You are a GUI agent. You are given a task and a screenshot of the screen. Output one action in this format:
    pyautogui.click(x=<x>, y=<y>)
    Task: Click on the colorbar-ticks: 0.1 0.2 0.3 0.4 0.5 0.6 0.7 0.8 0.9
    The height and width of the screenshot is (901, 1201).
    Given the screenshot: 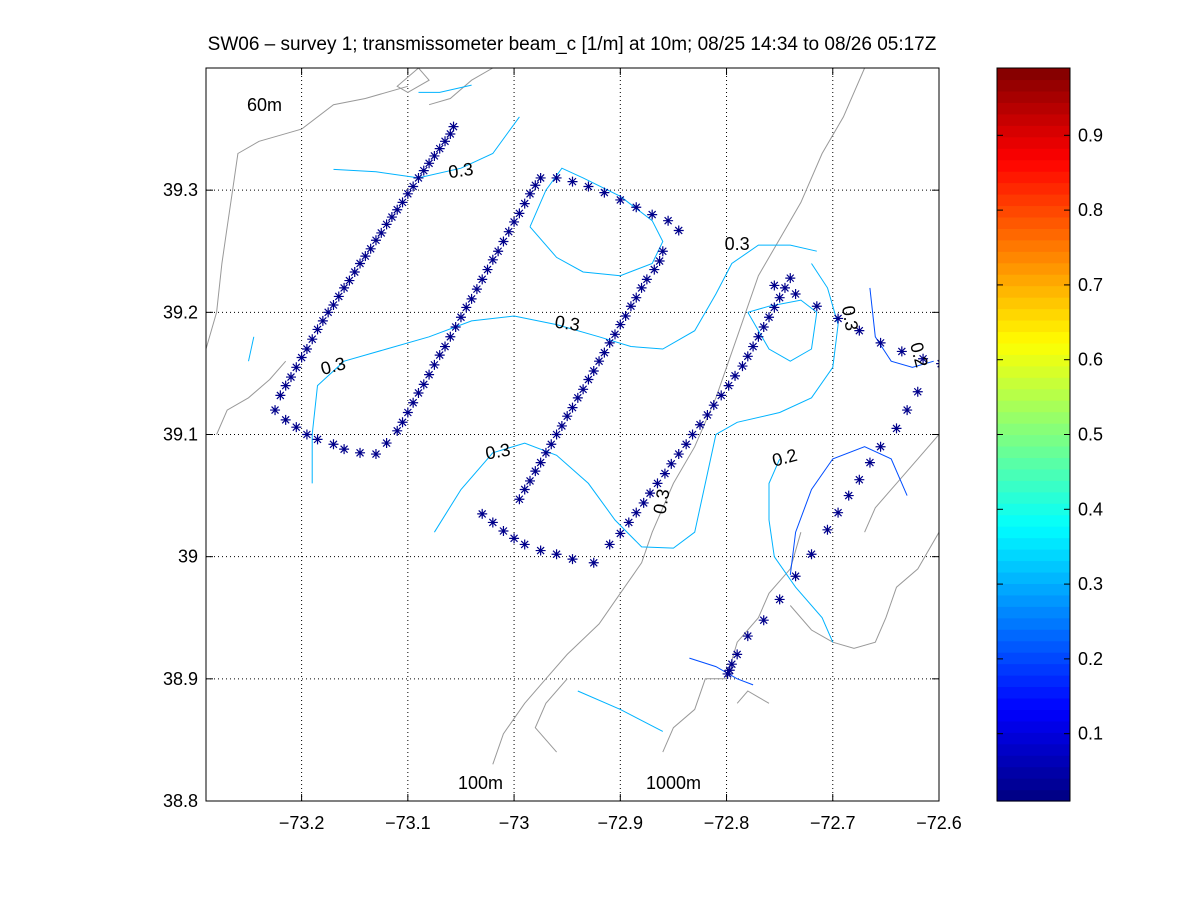 What is the action you would take?
    pyautogui.click(x=1050, y=434)
    